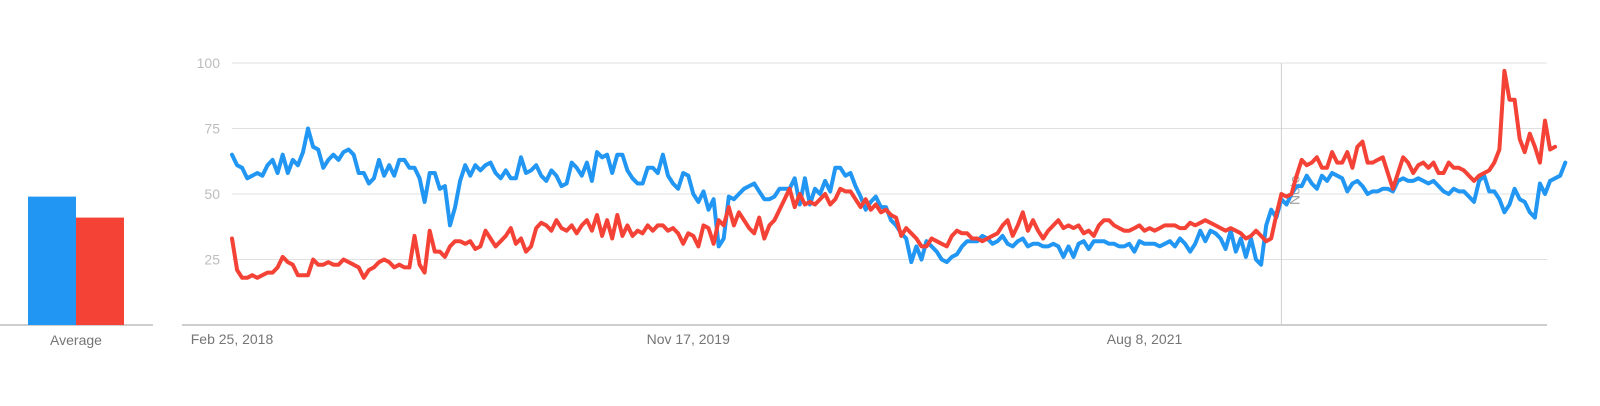  Describe the element at coordinates (688, 339) in the screenshot. I see `x-tick-label: Nov 17, 2019` at that location.